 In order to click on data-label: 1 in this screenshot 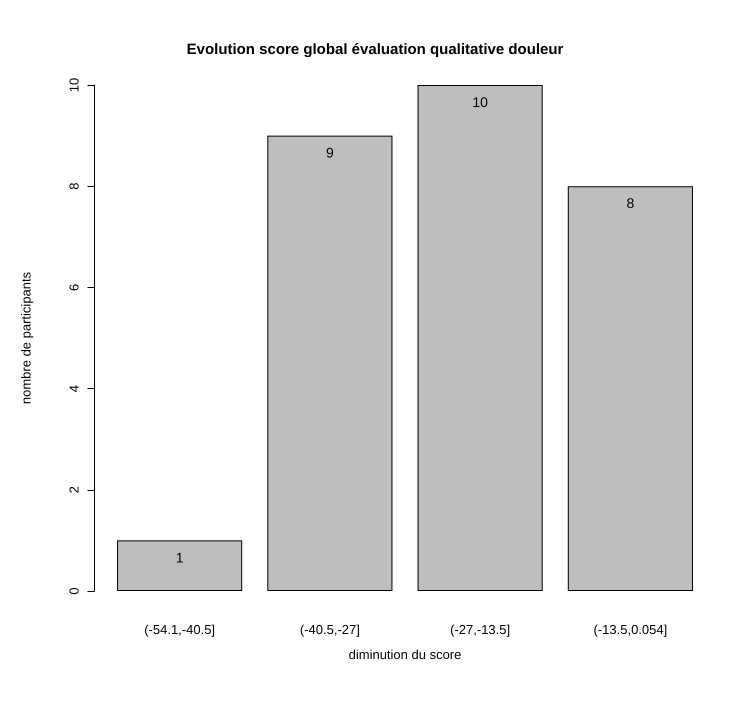, I will do `click(180, 557)`.